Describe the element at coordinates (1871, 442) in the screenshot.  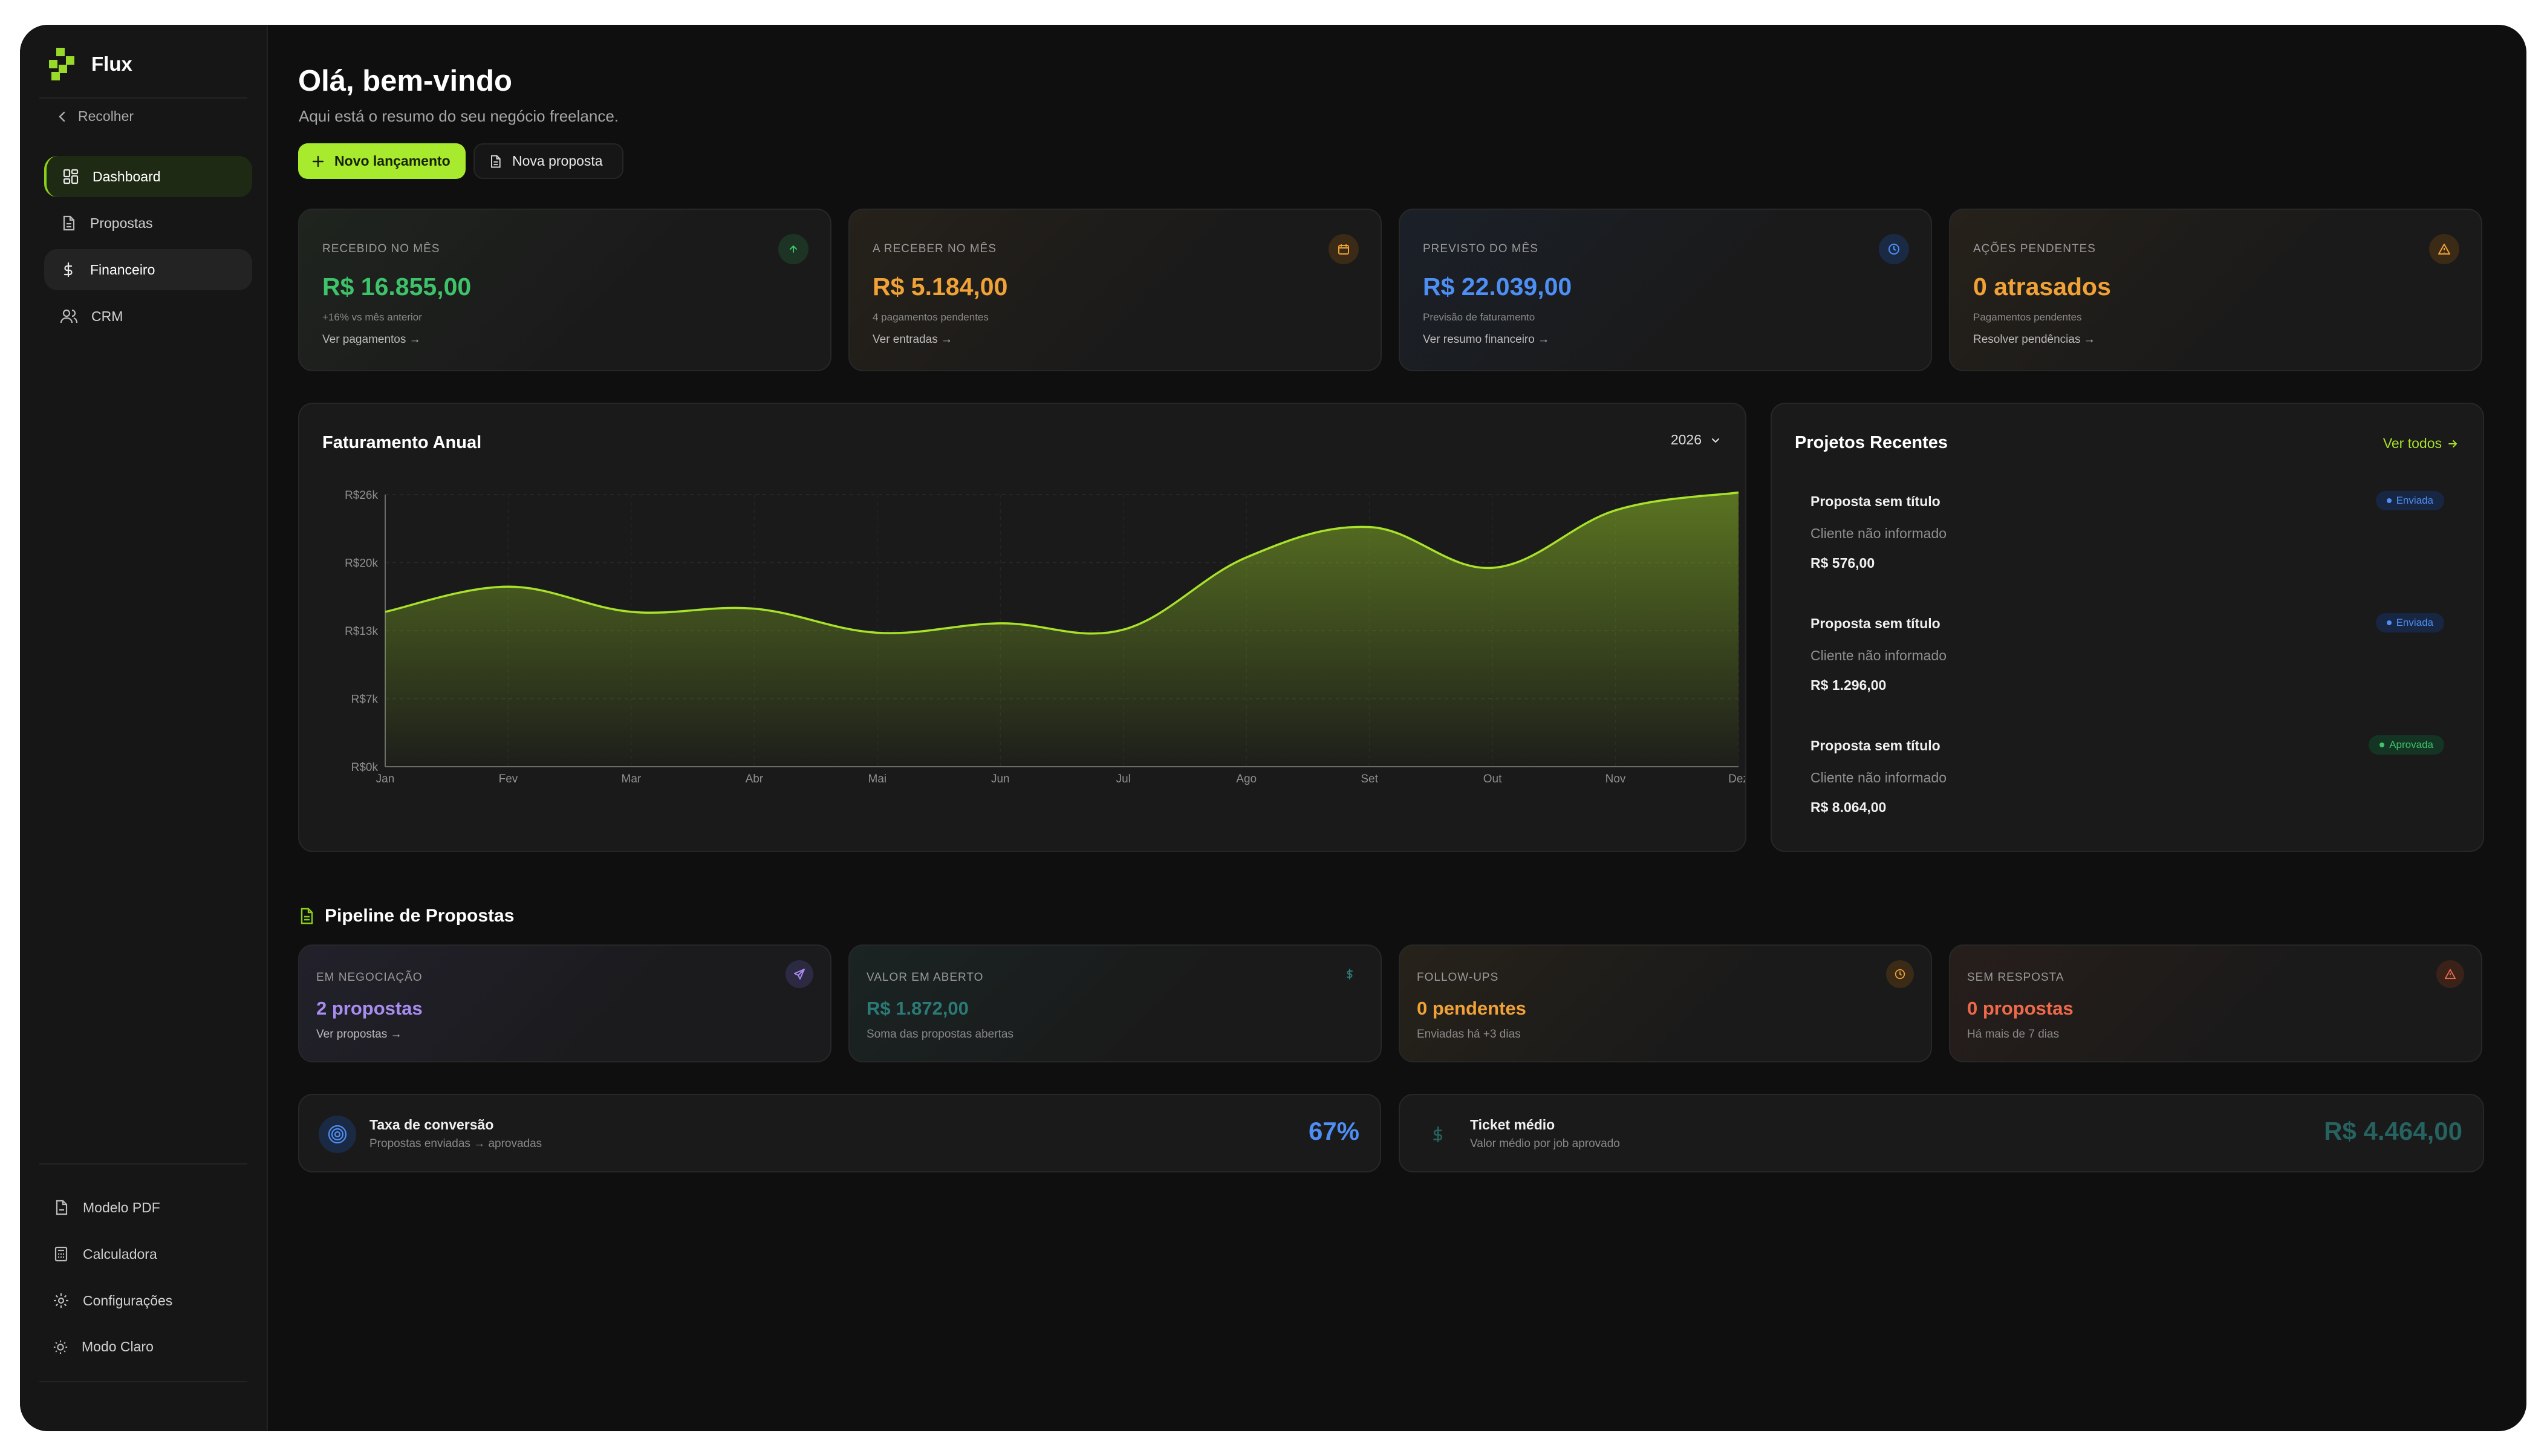
I see `projects-title: Projetos Recentes` at that location.